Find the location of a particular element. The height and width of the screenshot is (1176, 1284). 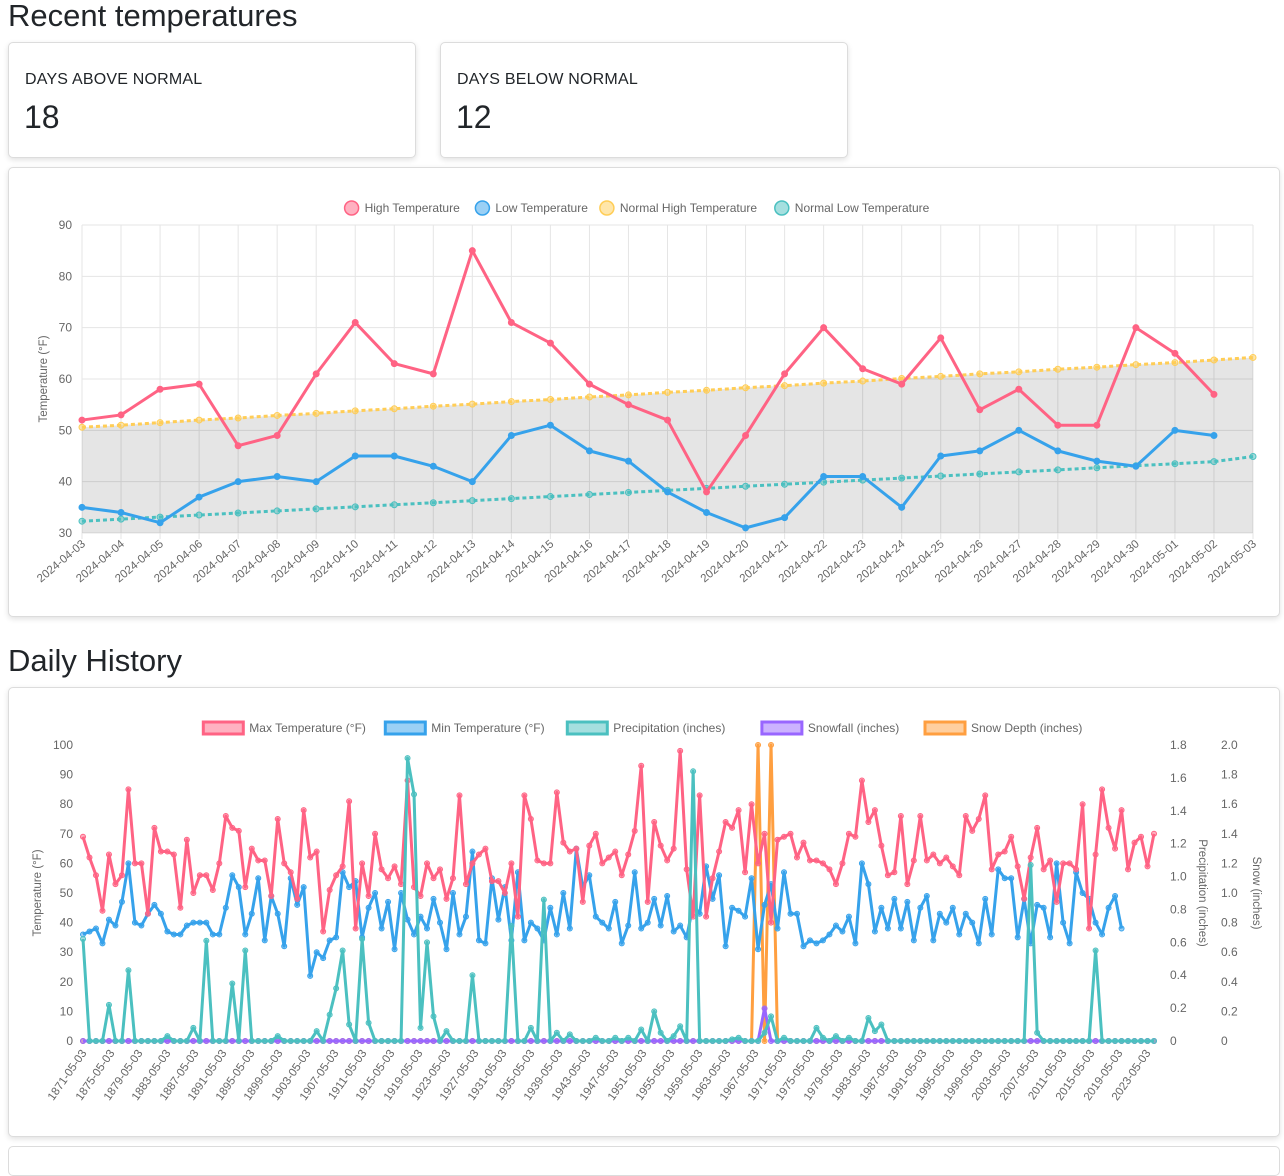

y-tick-label: 30 is located at coordinates (67, 952).